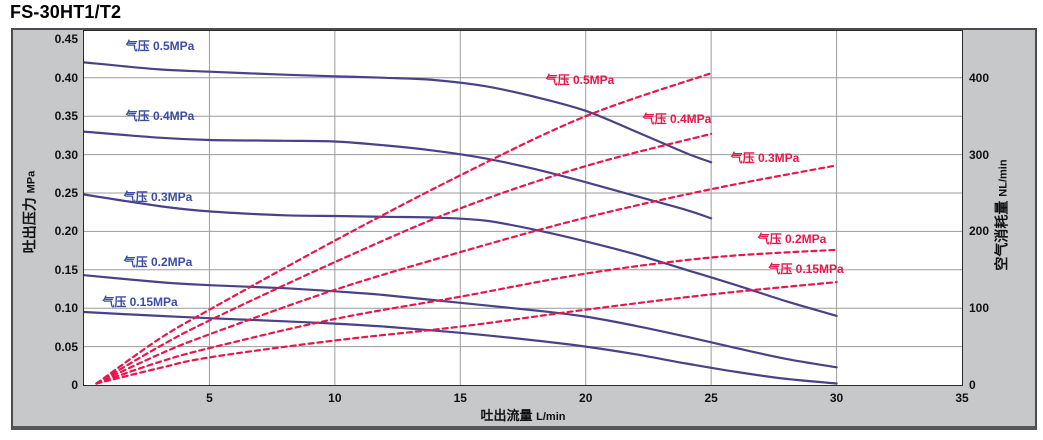  What do you see at coordinates (979, 77) in the screenshot?
I see `y-right-tick-label: 400` at bounding box center [979, 77].